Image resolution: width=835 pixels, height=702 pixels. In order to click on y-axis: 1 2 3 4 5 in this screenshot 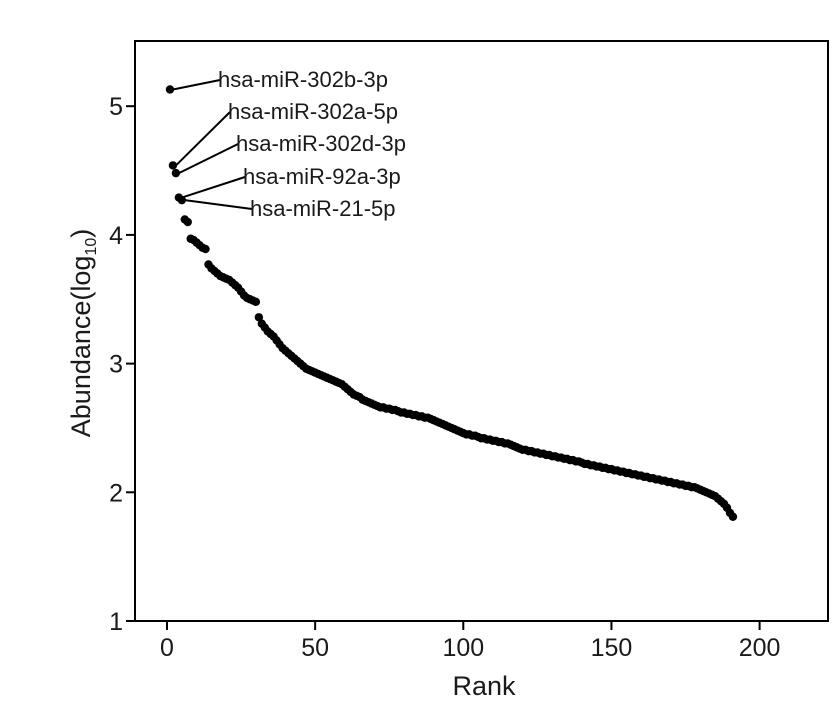, I will do `click(122, 364)`.